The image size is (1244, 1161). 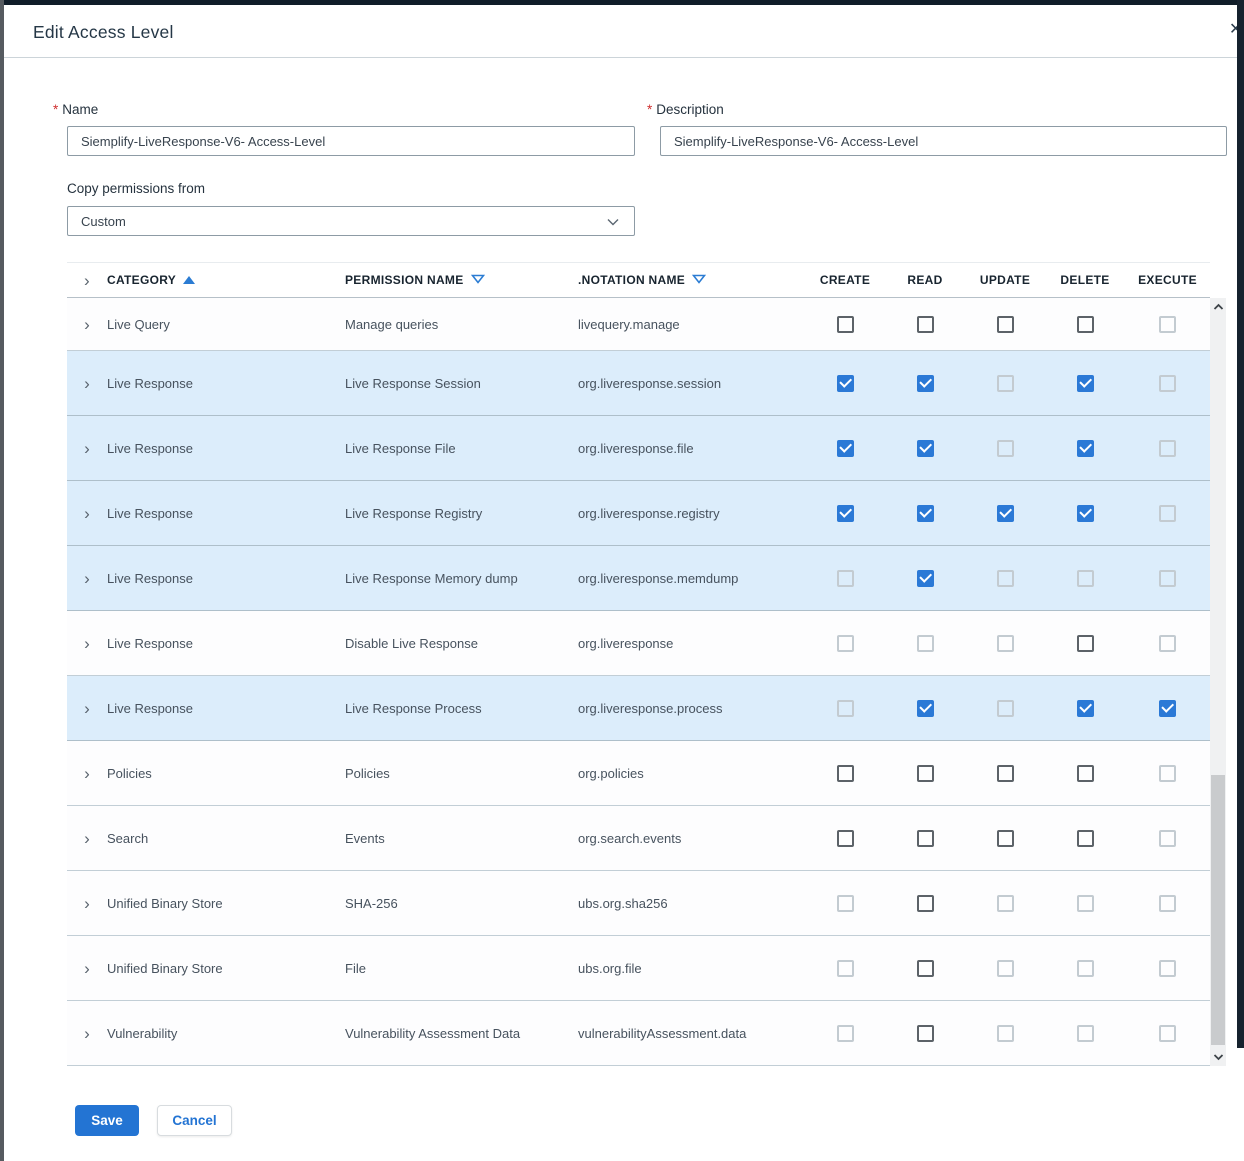 I want to click on copy-permissions-label: Copy permissions from, so click(x=136, y=188).